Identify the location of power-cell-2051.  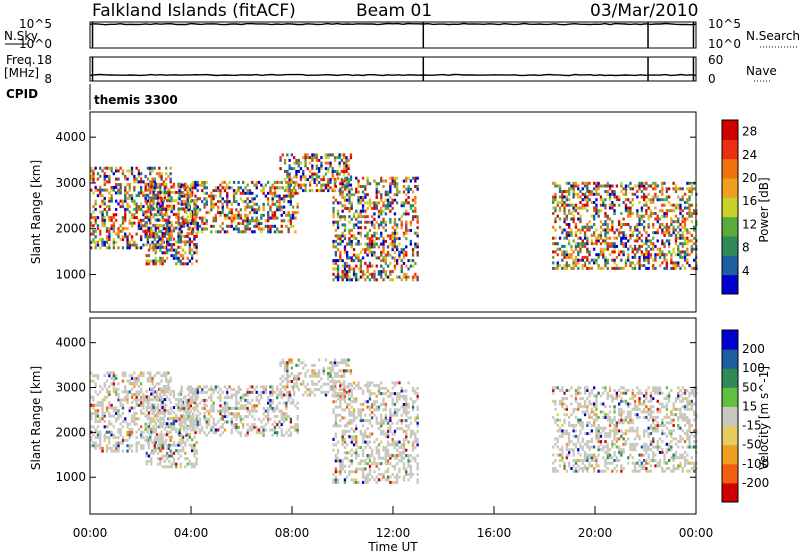
(413, 211).